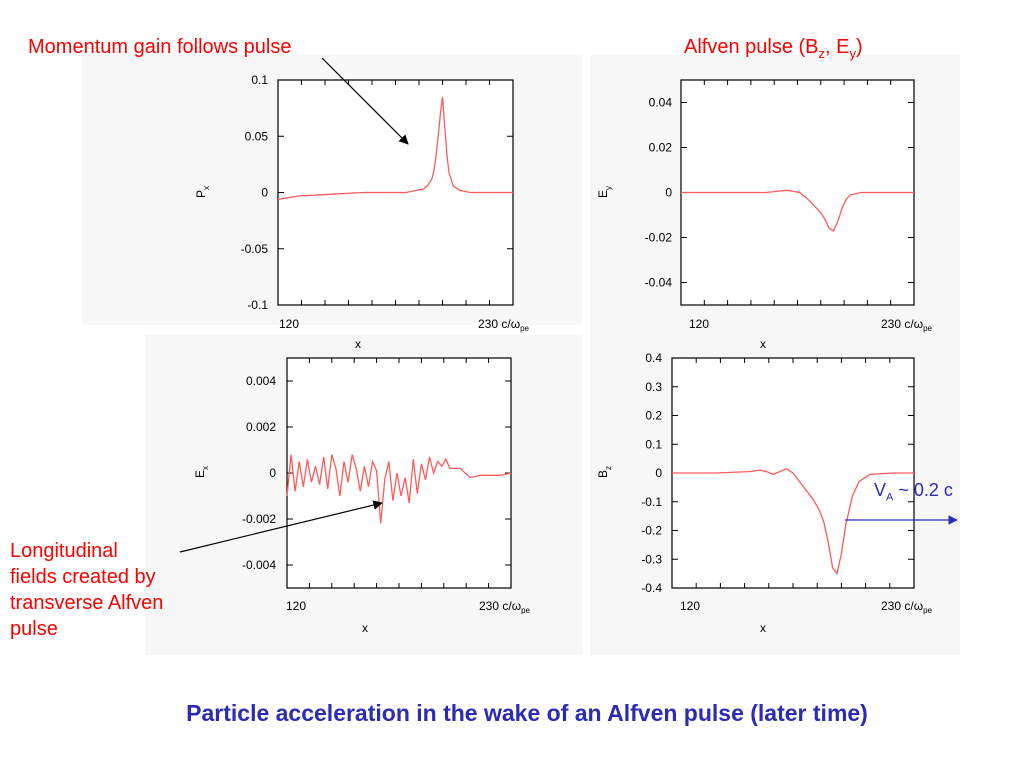  What do you see at coordinates (259, 565) in the screenshot?
I see `y-tick-label-3-4: -0.004` at bounding box center [259, 565].